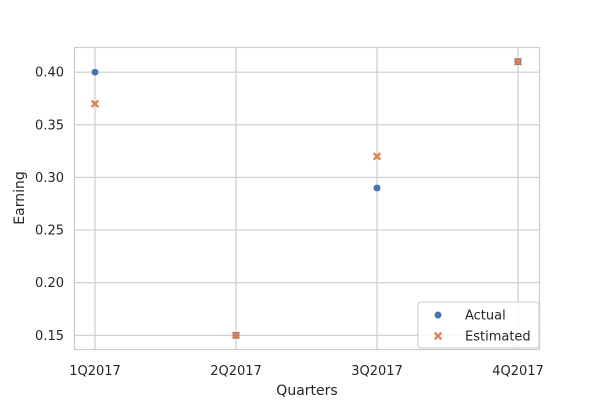 The height and width of the screenshot is (400, 600). I want to click on y-tick-labels: 0.15 0.20 0.25 0.30 0.35 0.40, so click(49, 205).